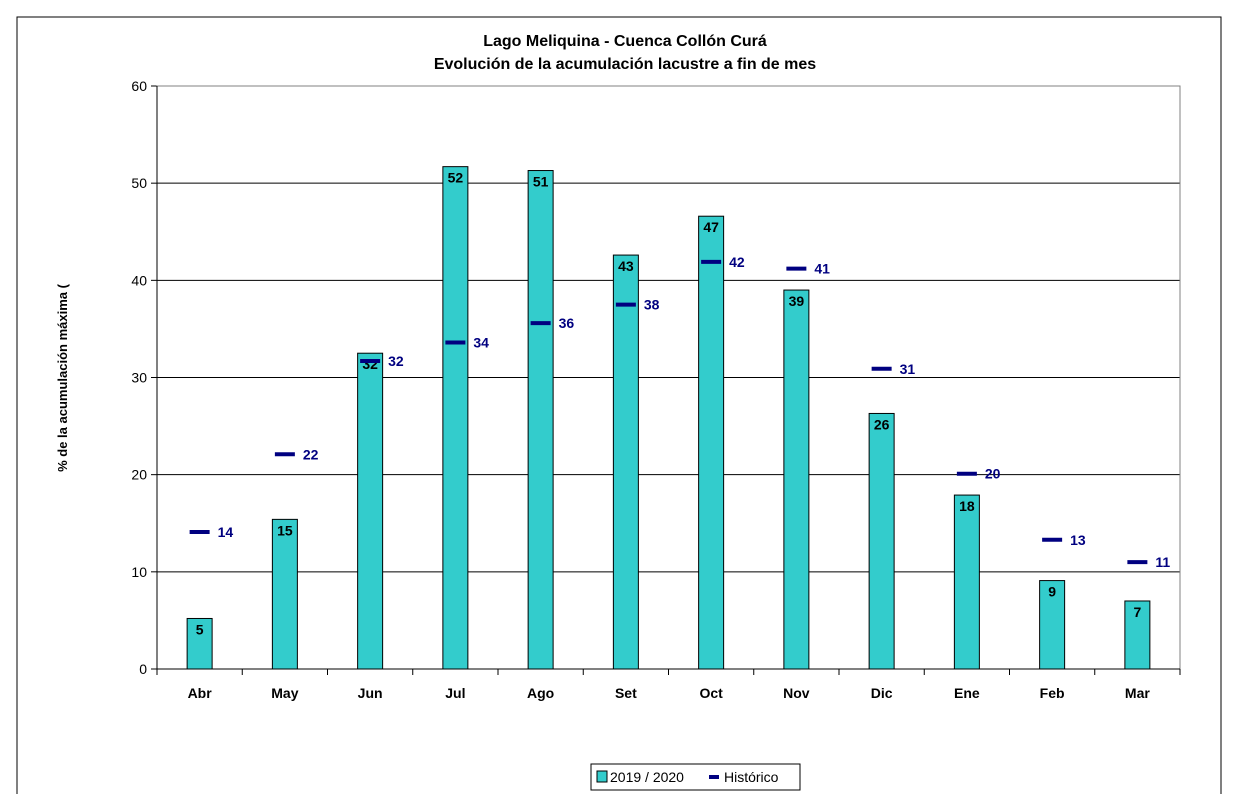  Describe the element at coordinates (882, 693) in the screenshot. I see `x-tick-label-Dic: Dic` at that location.